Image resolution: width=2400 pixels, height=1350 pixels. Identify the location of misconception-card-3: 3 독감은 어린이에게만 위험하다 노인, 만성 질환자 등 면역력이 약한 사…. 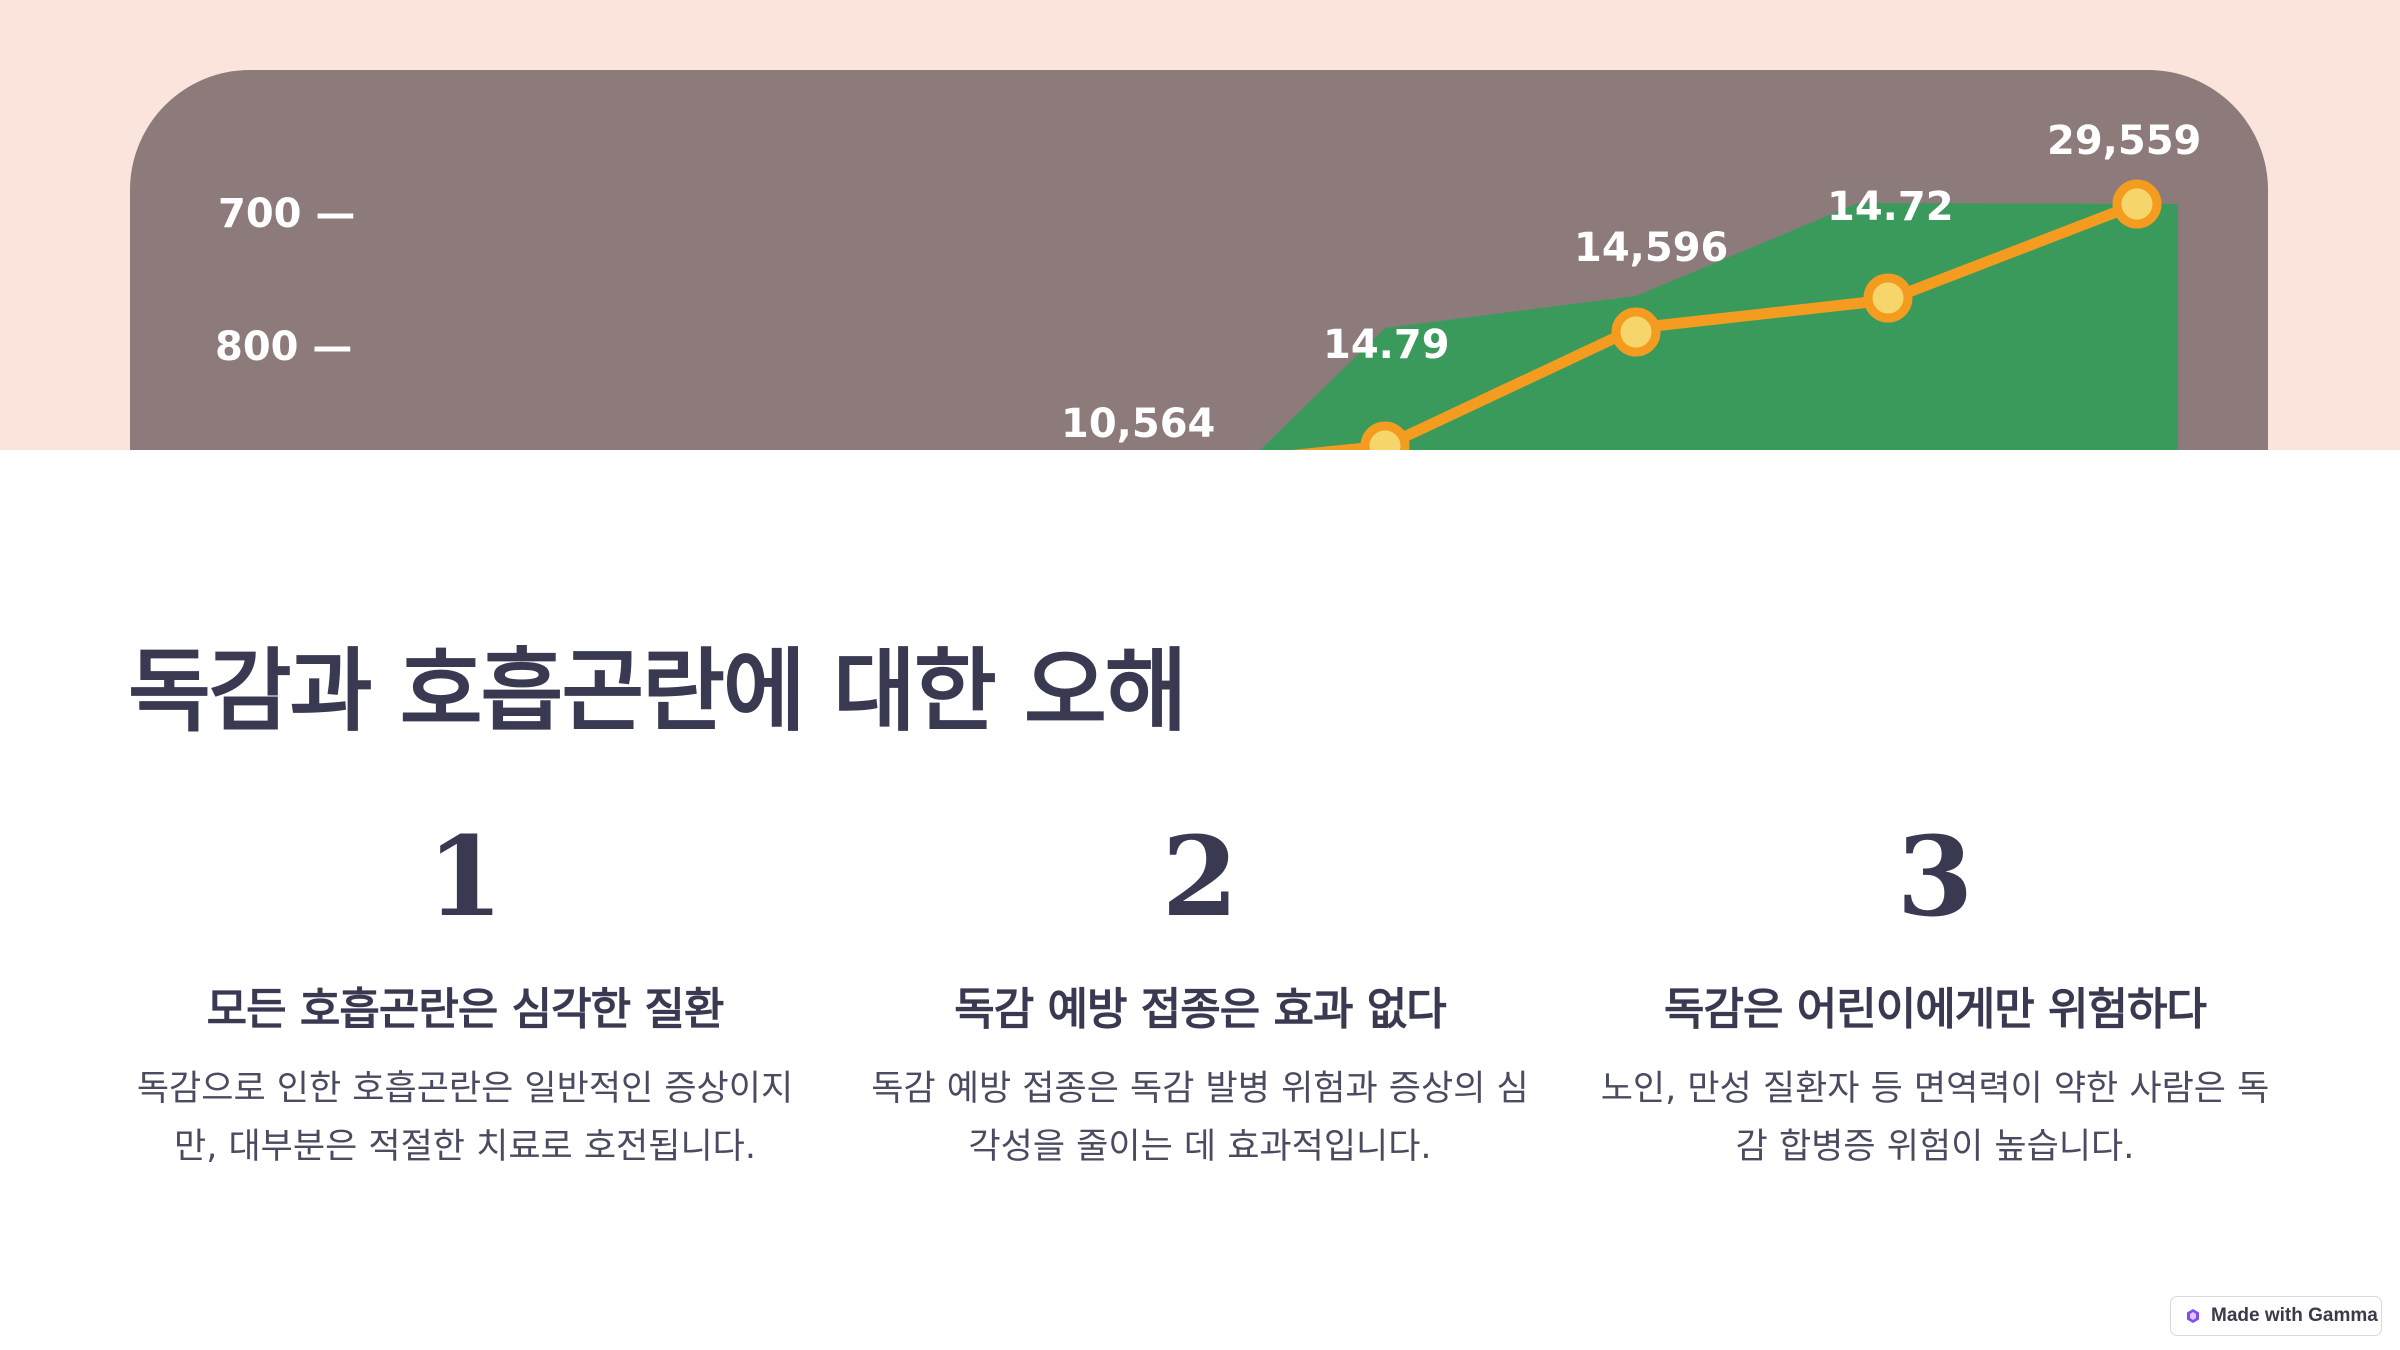
(1935, 994).